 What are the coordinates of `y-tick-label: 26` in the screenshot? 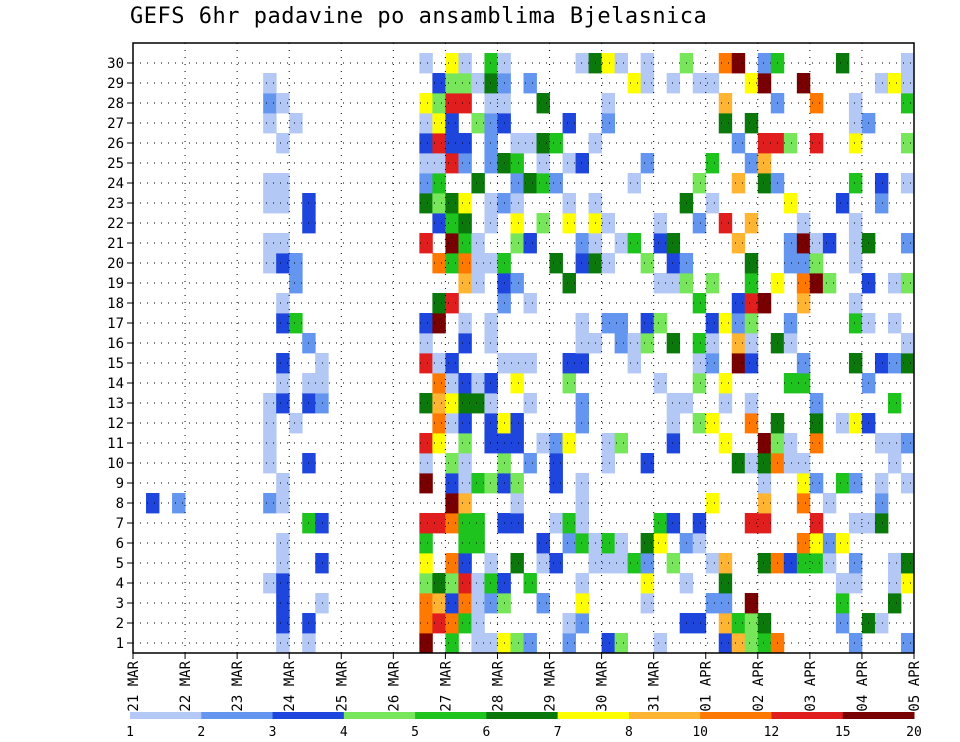 It's located at (115, 144).